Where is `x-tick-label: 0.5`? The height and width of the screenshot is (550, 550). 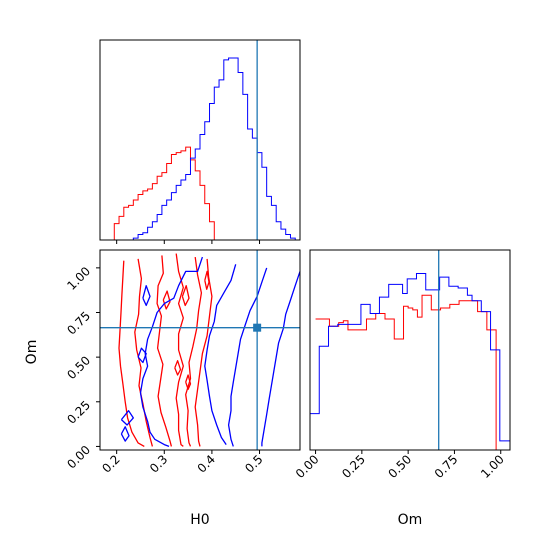 x-tick-label: 0.5 is located at coordinates (253, 463).